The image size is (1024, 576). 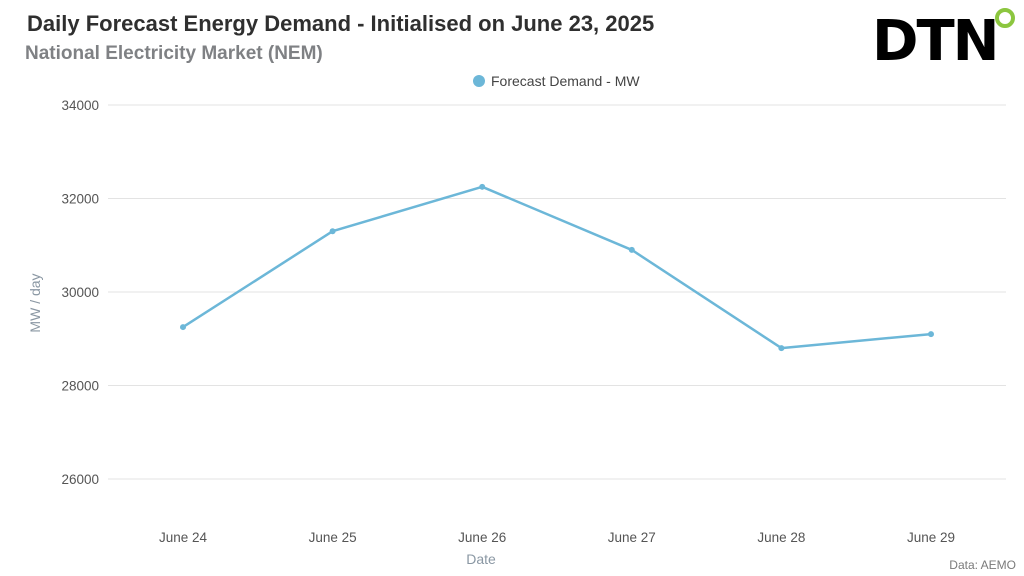 What do you see at coordinates (80, 105) in the screenshot?
I see `y-tick-label: 34000` at bounding box center [80, 105].